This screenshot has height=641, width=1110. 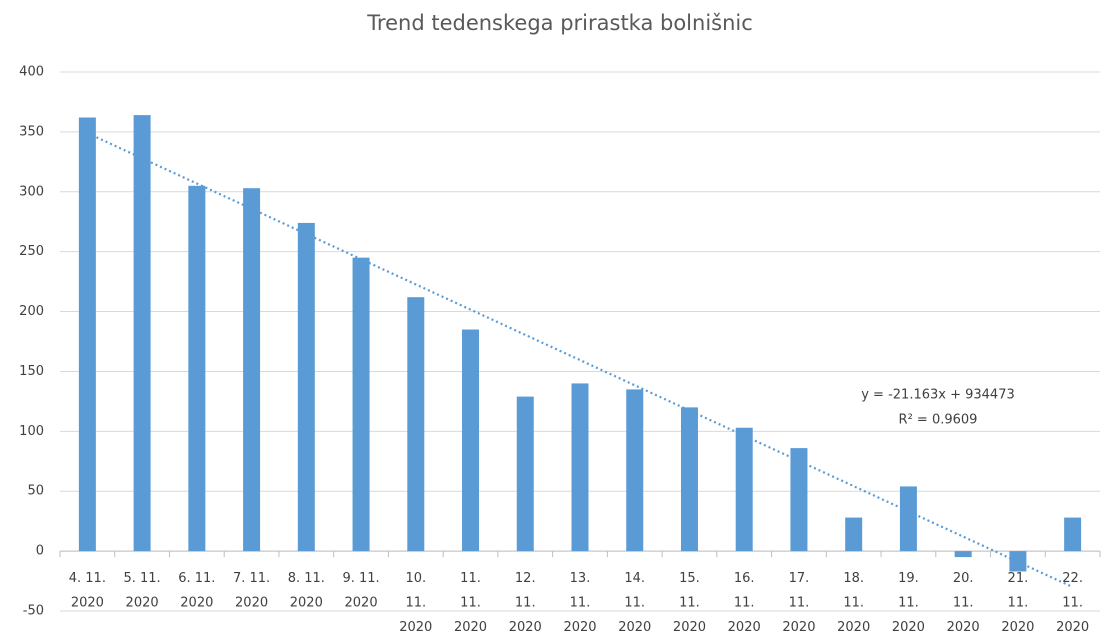 I want to click on chart-title: Trend tedenskega prirastka bolnišnic, so click(x=559, y=23).